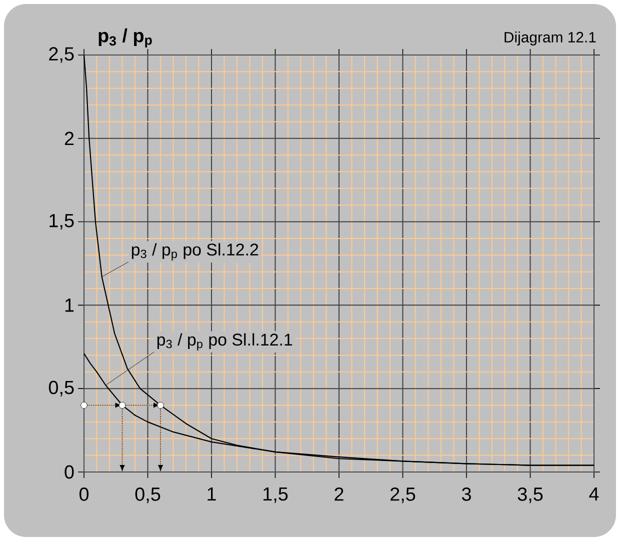  What do you see at coordinates (61, 388) in the screenshot?
I see `y-tick-label: 0,5` at bounding box center [61, 388].